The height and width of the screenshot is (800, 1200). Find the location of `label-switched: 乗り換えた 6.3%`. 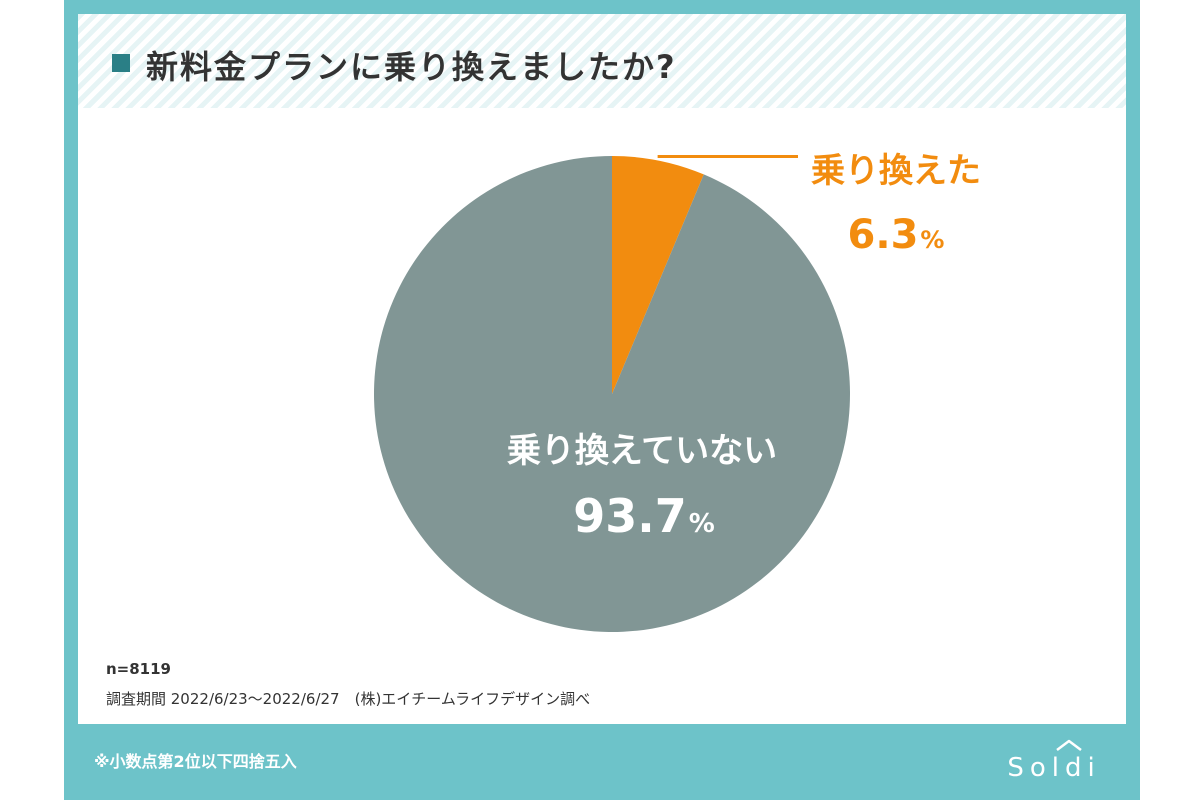

label-switched: 乗り換えた 6.3% is located at coordinates (896, 204).